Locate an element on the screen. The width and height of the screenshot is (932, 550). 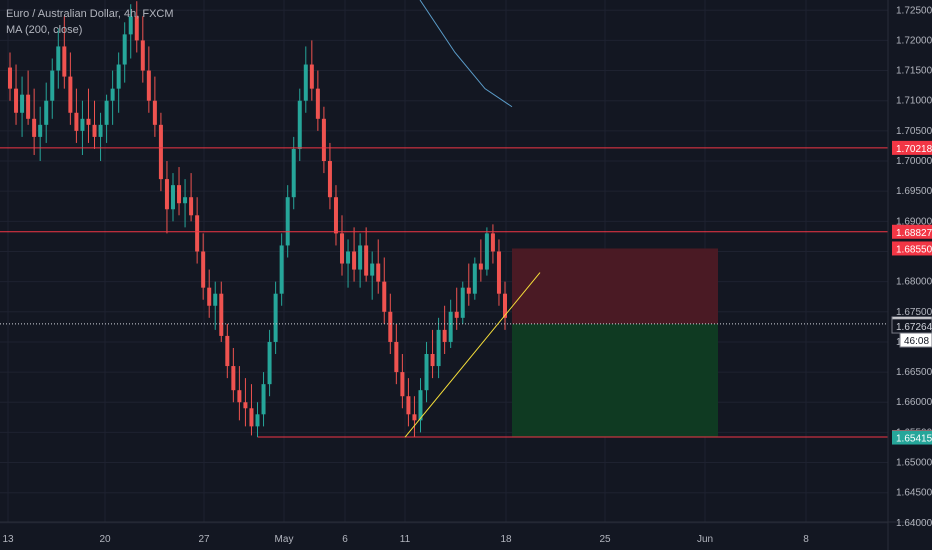
price-tag-last: 1.67264 is located at coordinates (914, 327).